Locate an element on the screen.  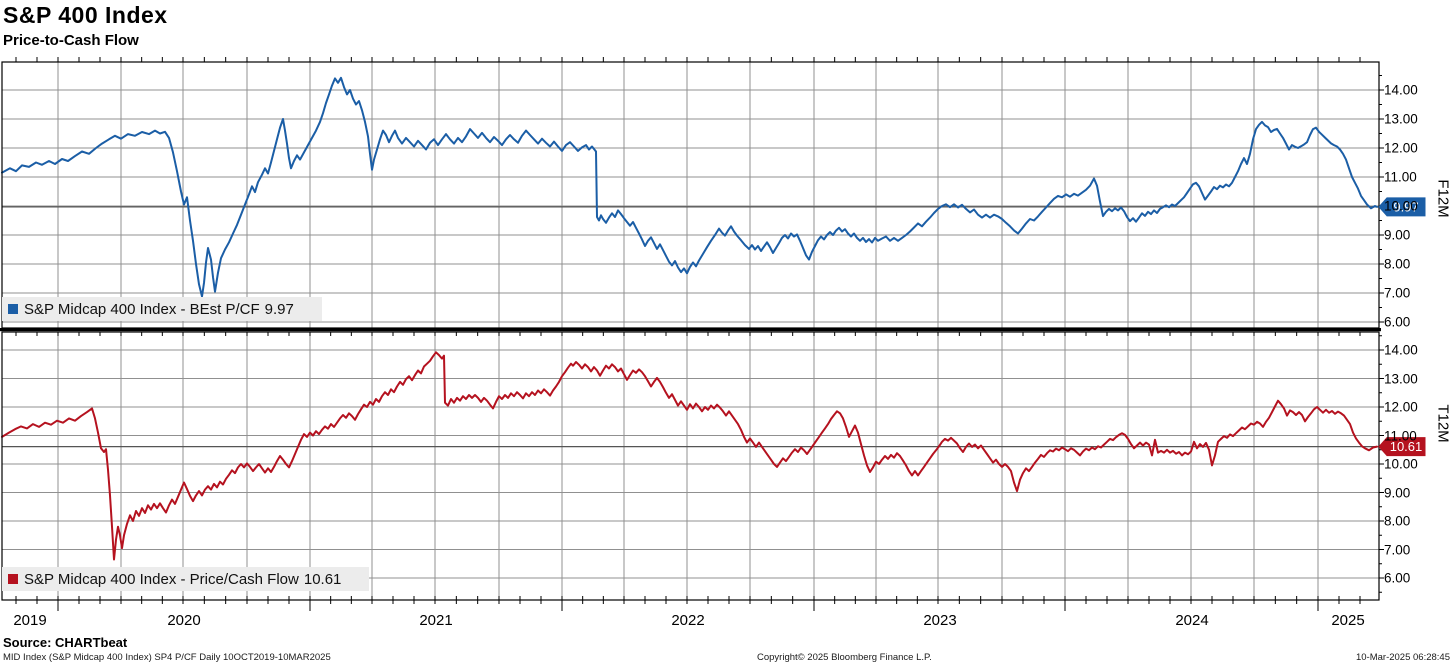
x-year-label: 2020 is located at coordinates (184, 620).